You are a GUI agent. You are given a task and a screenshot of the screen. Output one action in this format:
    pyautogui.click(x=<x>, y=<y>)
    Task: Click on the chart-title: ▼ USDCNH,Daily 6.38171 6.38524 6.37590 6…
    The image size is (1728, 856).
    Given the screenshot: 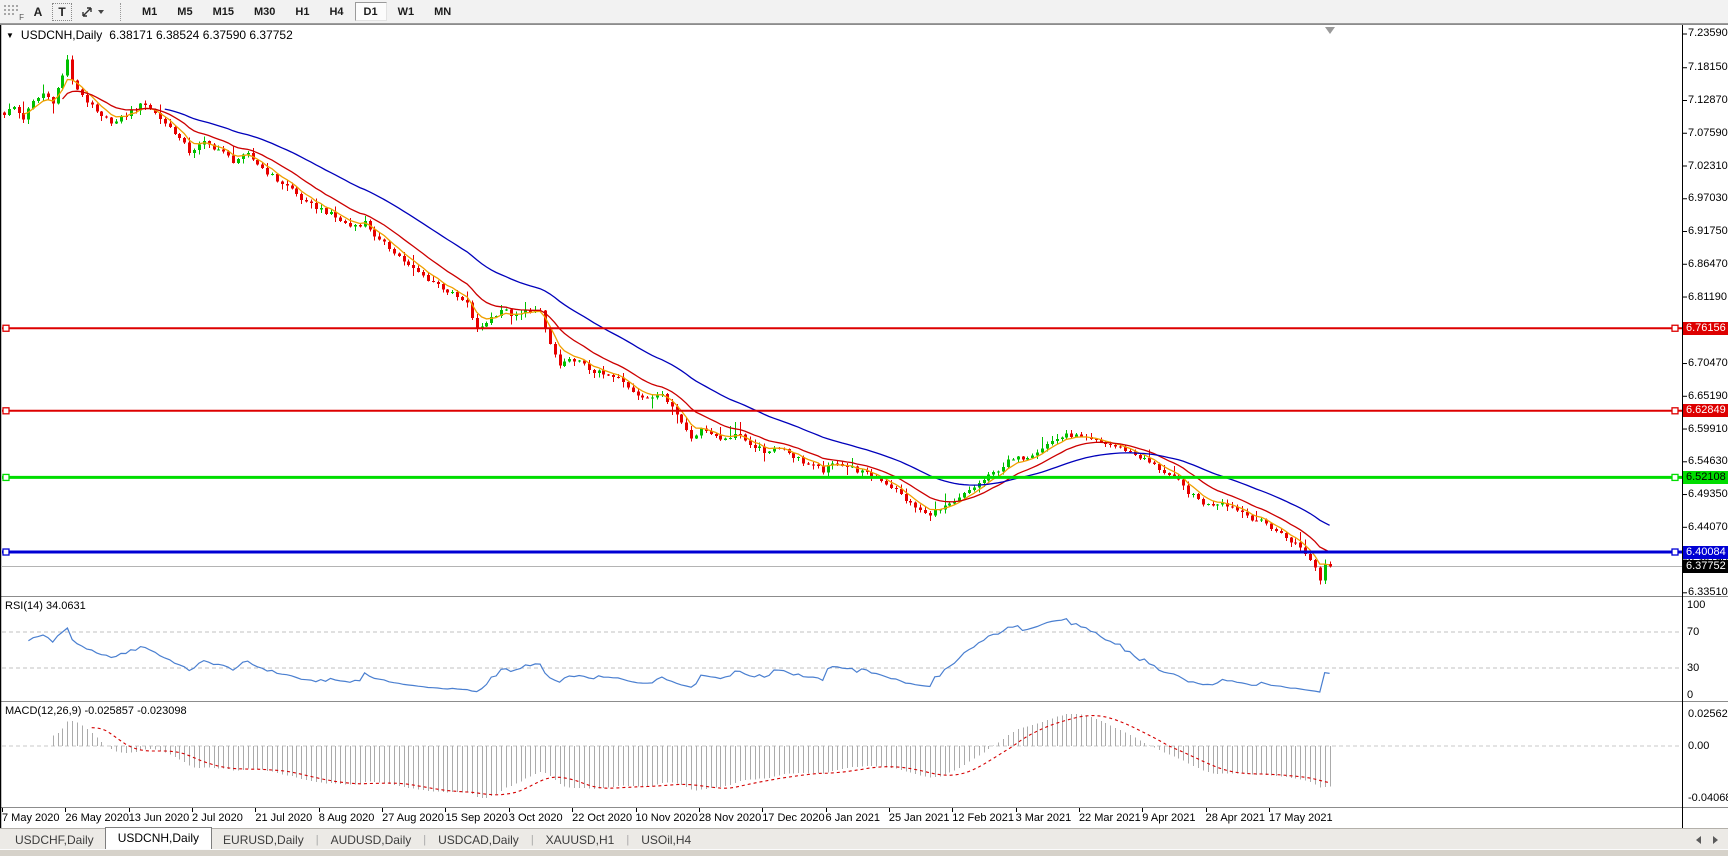 What is the action you would take?
    pyautogui.click(x=149, y=35)
    